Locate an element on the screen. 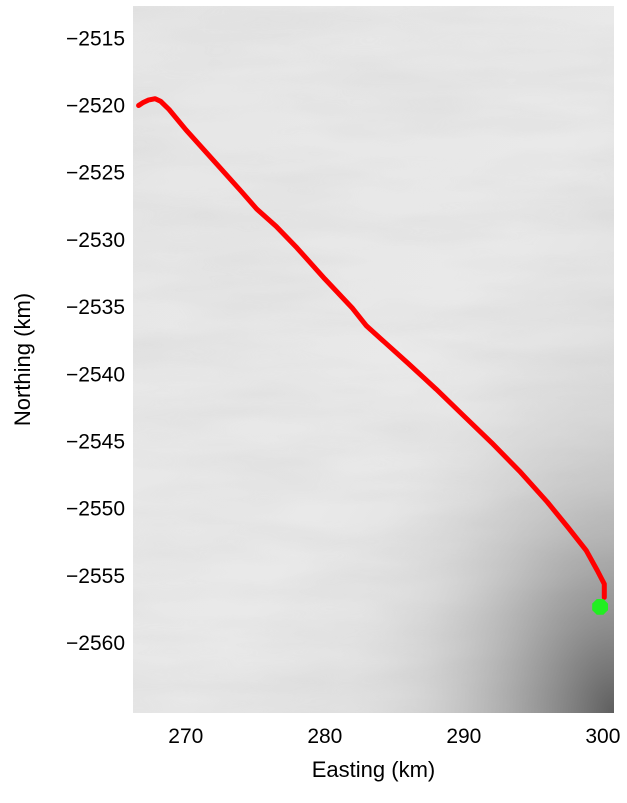 The image size is (627, 803). x-tick-label: 280 is located at coordinates (324, 736).